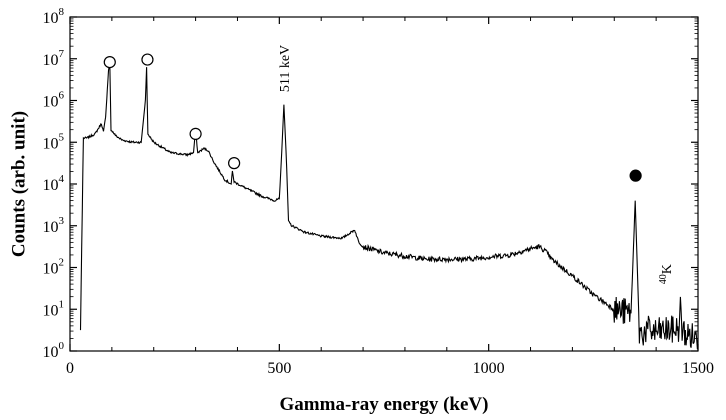  What do you see at coordinates (54, 308) in the screenshot?
I see `y-tick-label: 10¹` at bounding box center [54, 308].